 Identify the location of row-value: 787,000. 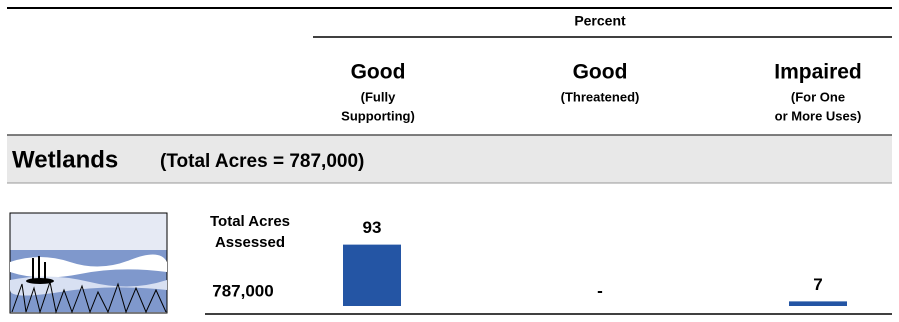
(242, 290).